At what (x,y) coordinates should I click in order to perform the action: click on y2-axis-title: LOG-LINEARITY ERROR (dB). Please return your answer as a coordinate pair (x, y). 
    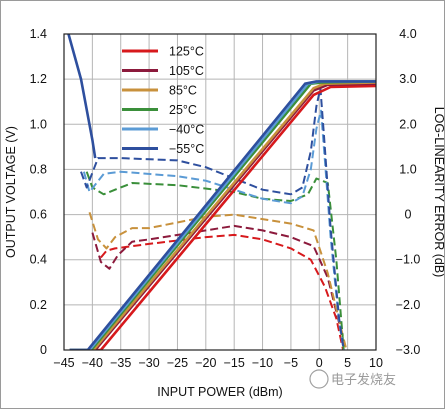
    Looking at the image, I should click on (438, 192).